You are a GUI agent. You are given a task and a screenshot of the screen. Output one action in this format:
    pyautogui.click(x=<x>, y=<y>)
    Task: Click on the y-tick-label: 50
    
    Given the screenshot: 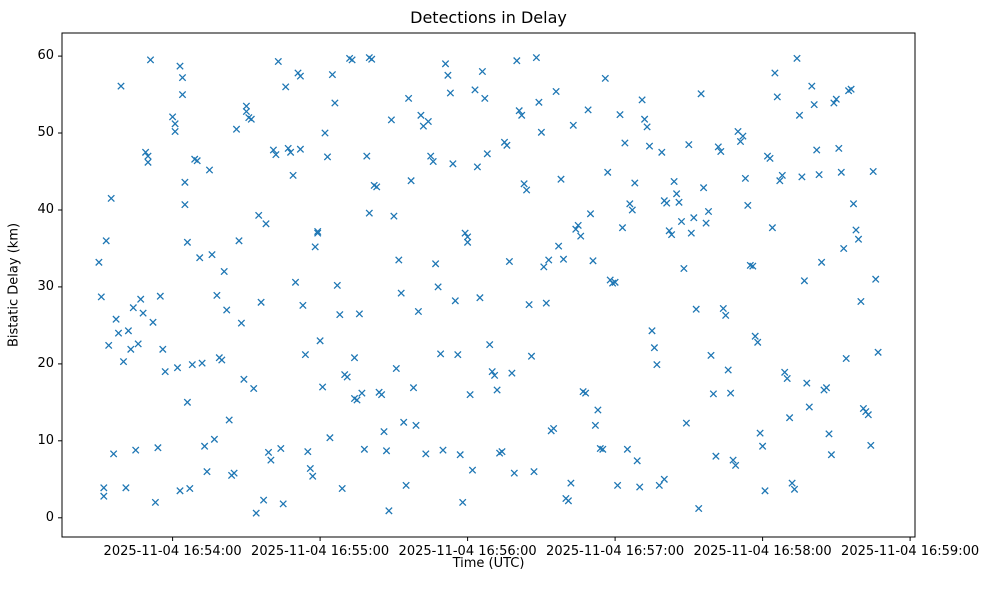 What is the action you would take?
    pyautogui.click(x=45, y=132)
    